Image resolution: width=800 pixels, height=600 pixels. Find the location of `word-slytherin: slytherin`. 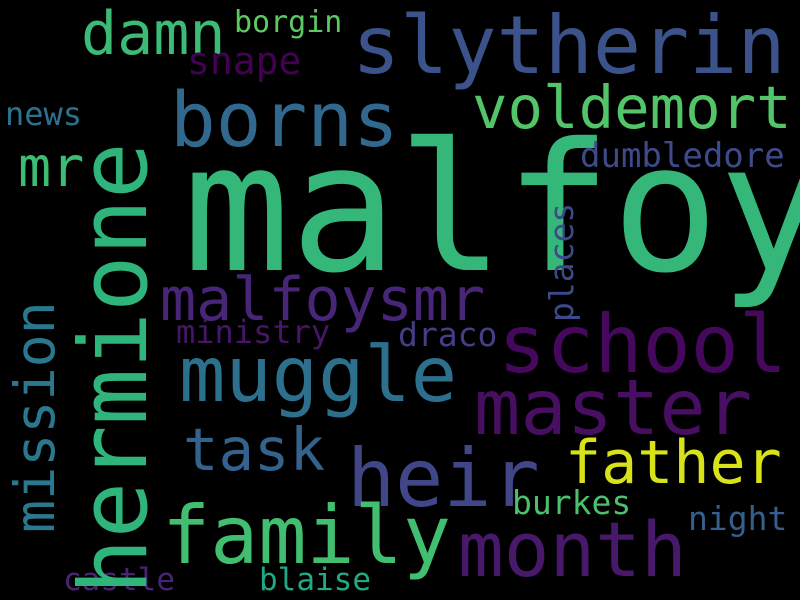

word-slytherin: slytherin is located at coordinates (569, 46).